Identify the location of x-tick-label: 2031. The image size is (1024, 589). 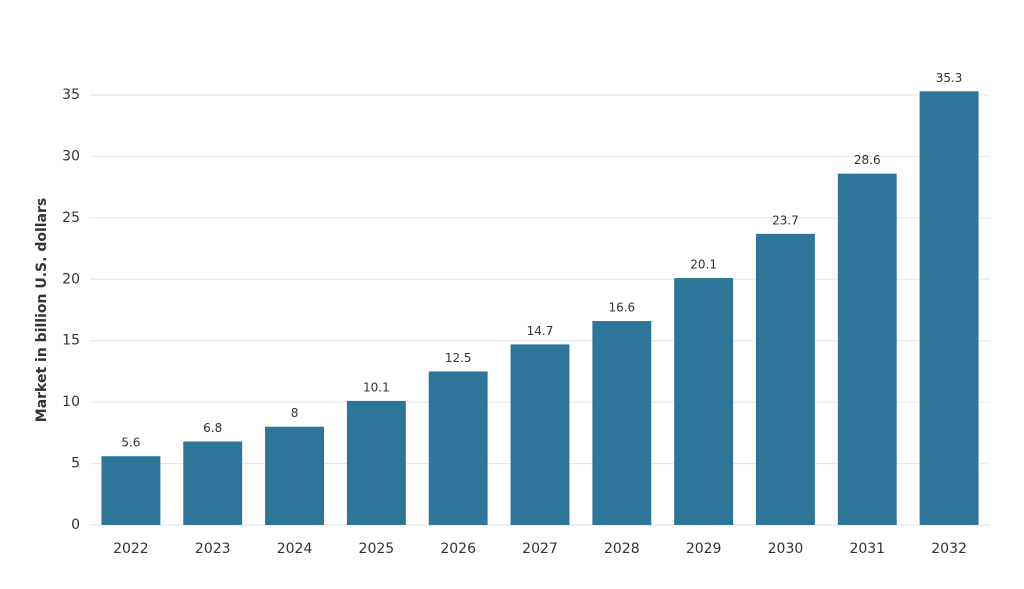
(867, 549).